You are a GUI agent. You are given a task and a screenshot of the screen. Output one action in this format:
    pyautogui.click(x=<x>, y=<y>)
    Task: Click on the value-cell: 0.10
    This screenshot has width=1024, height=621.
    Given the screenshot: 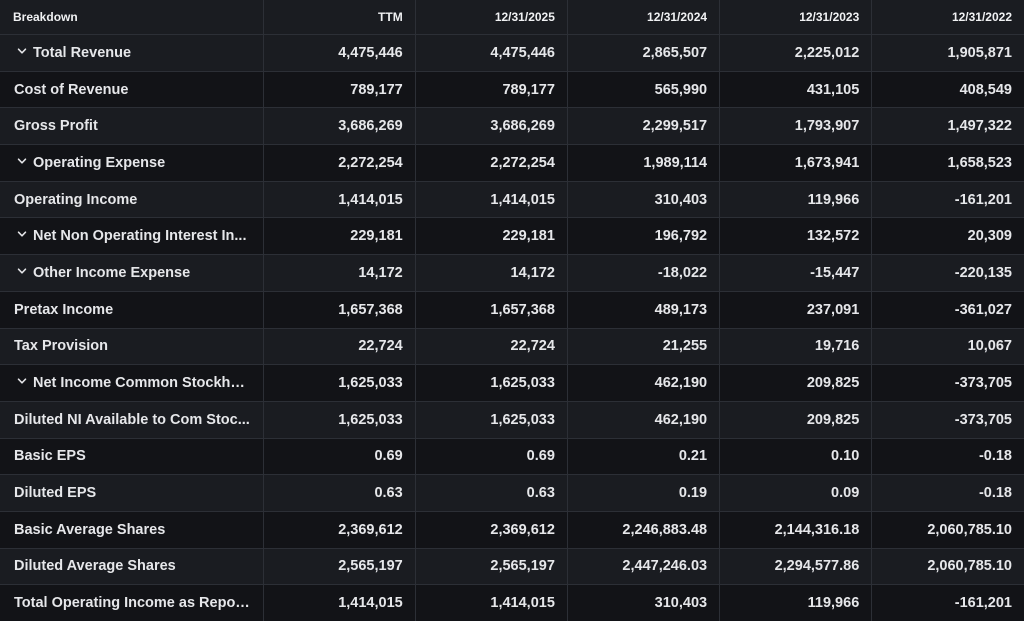 What is the action you would take?
    pyautogui.click(x=796, y=456)
    